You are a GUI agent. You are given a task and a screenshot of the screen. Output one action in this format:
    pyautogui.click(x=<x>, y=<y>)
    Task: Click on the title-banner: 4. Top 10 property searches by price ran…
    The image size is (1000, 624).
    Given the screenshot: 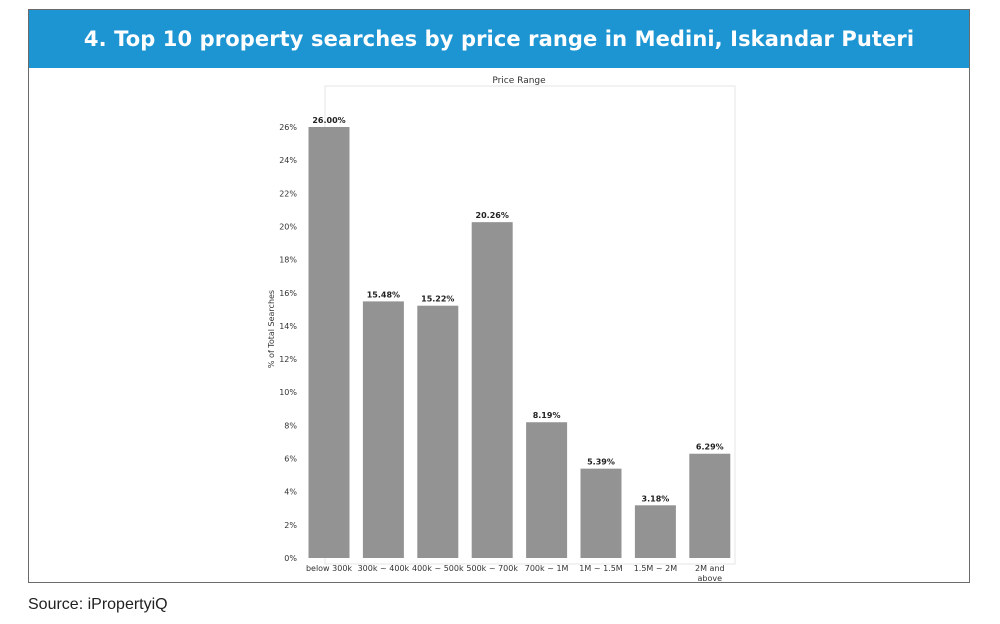 What is the action you would take?
    pyautogui.click(x=499, y=39)
    